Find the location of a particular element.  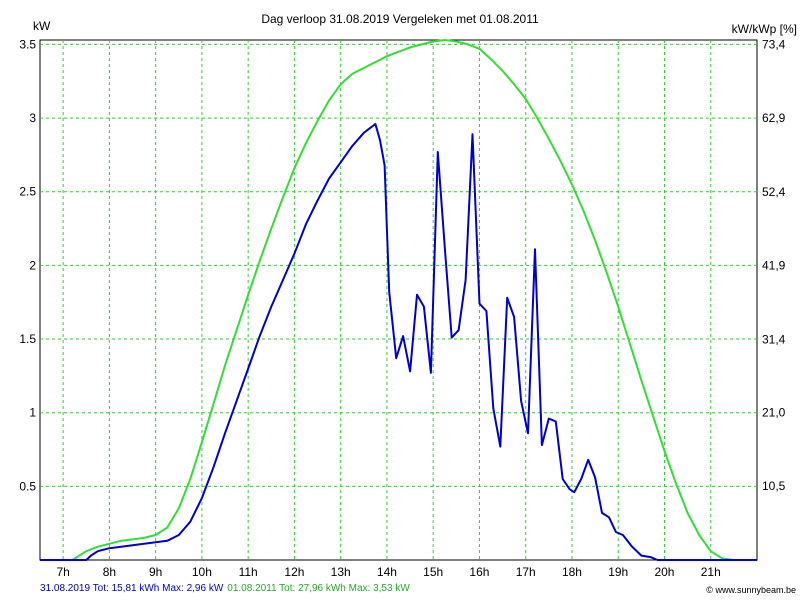

copyright-icon: © is located at coordinates (709, 590).